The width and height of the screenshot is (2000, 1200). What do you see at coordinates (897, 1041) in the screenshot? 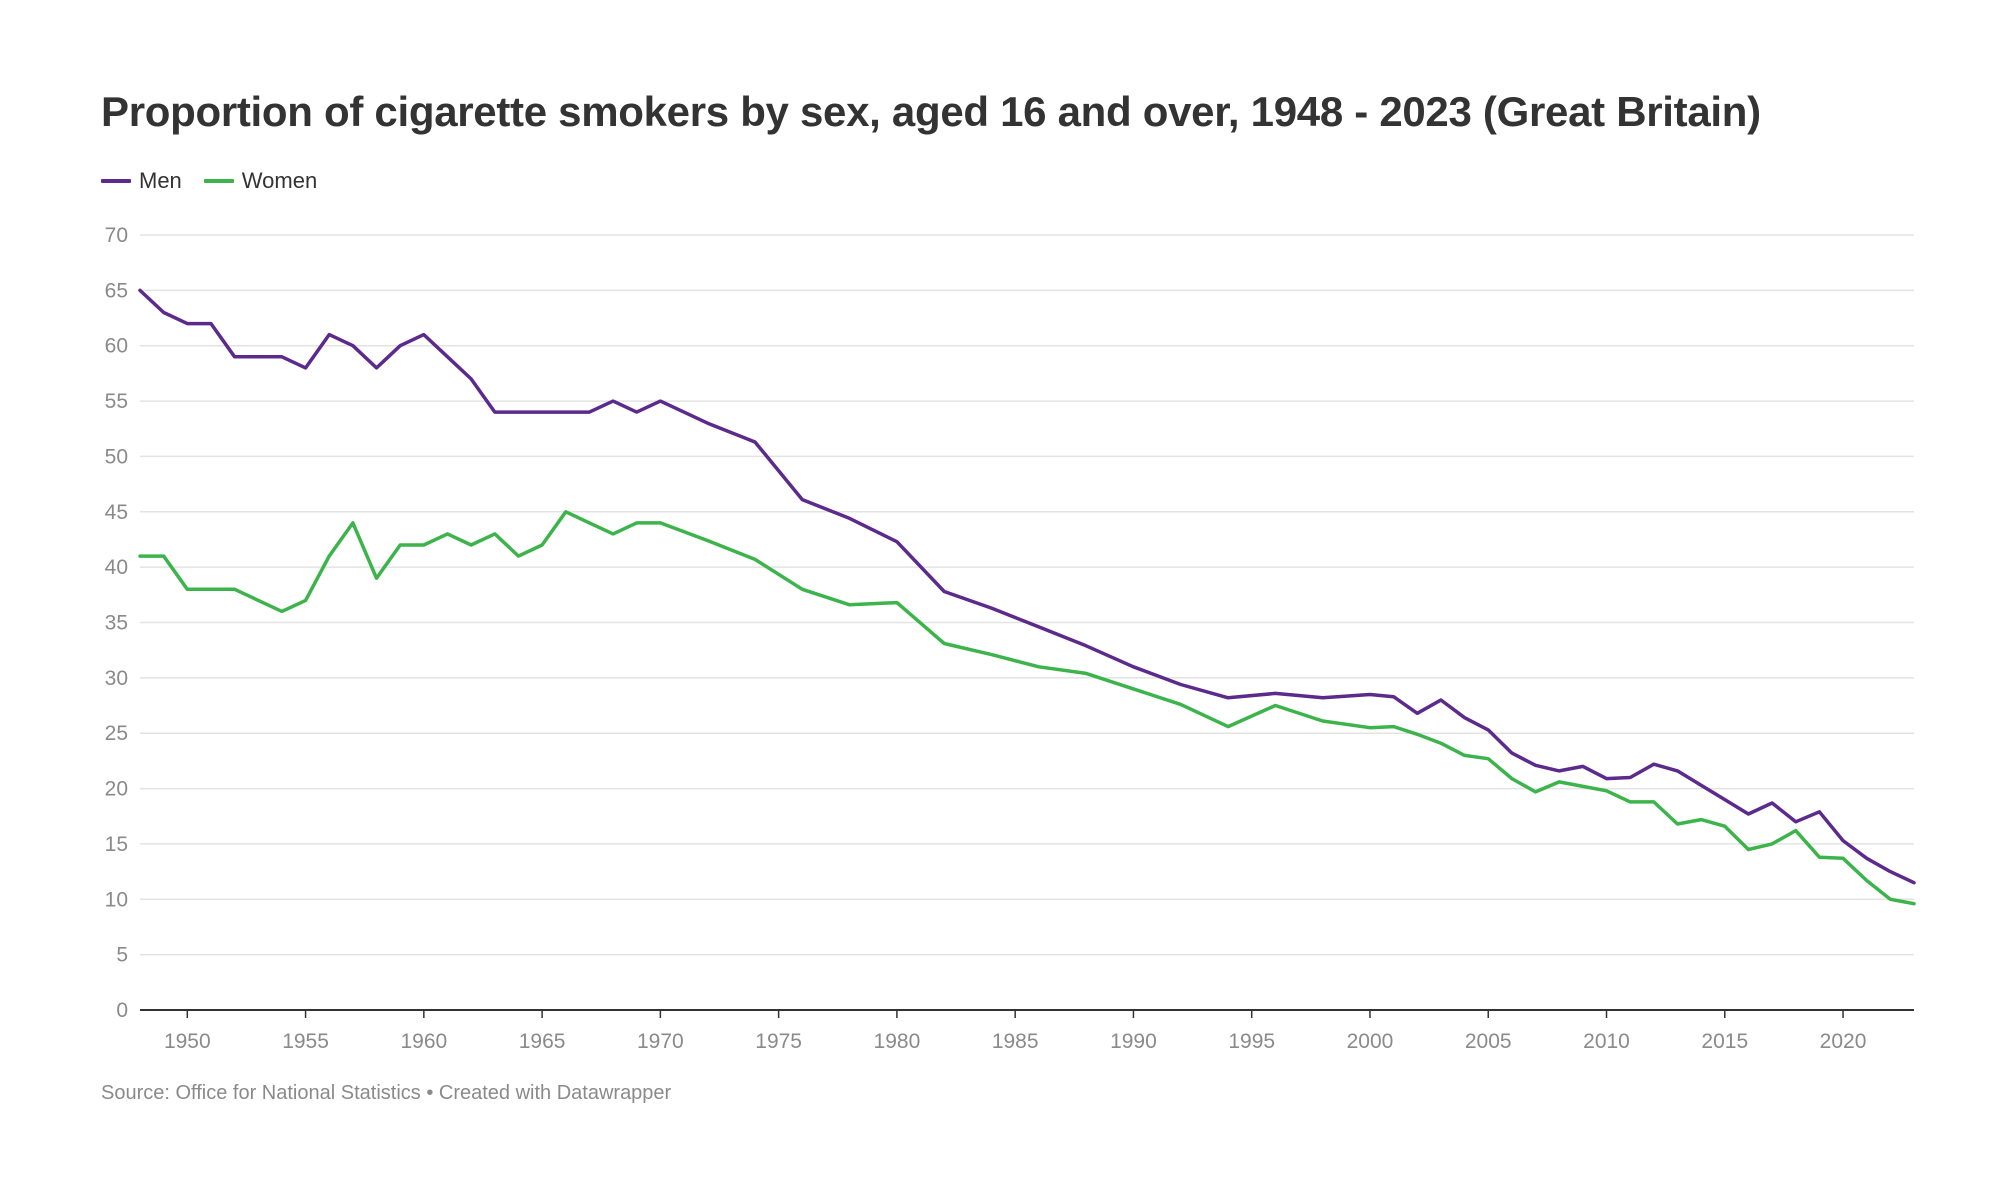
I see `x-tick-label-1980: 1980` at bounding box center [897, 1041].